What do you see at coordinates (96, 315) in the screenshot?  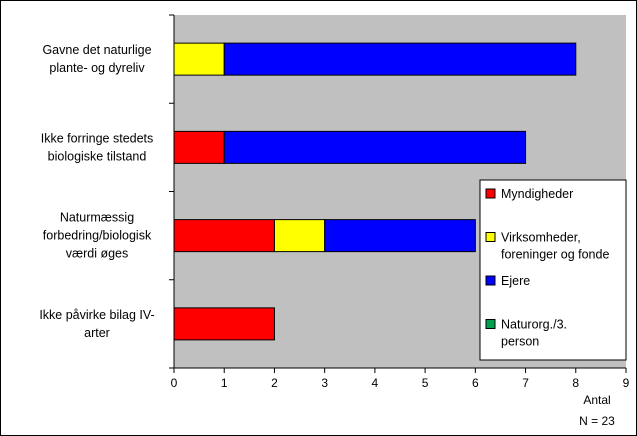 I see `category-label-3-line-0: Ikke påvirke bilag IV-` at bounding box center [96, 315].